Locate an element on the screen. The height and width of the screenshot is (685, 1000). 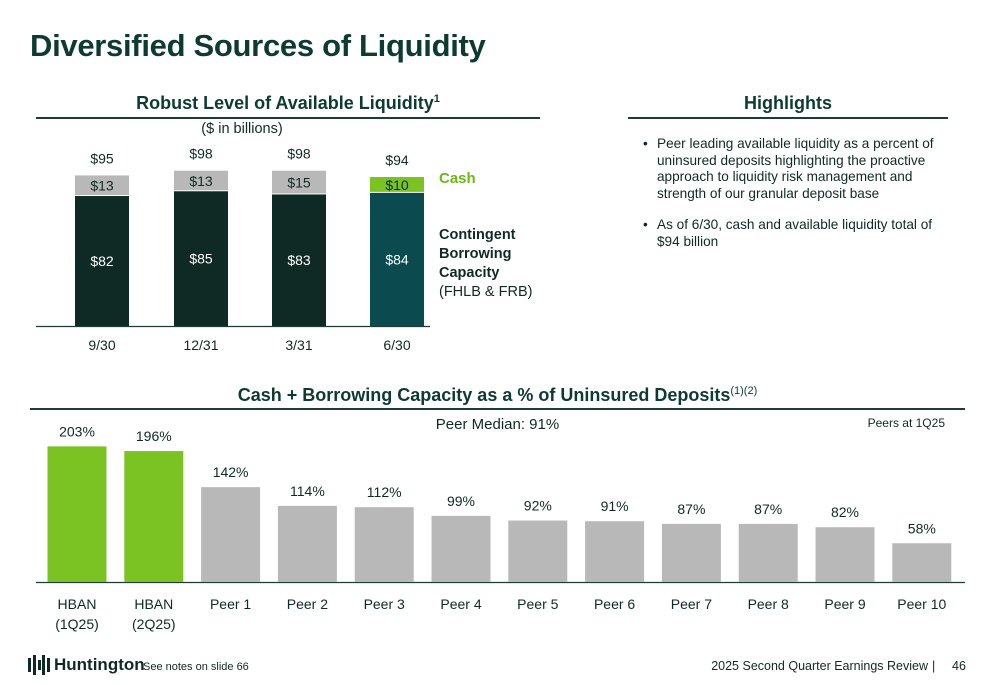
huntington-logo: Huntington is located at coordinates (86, 665).